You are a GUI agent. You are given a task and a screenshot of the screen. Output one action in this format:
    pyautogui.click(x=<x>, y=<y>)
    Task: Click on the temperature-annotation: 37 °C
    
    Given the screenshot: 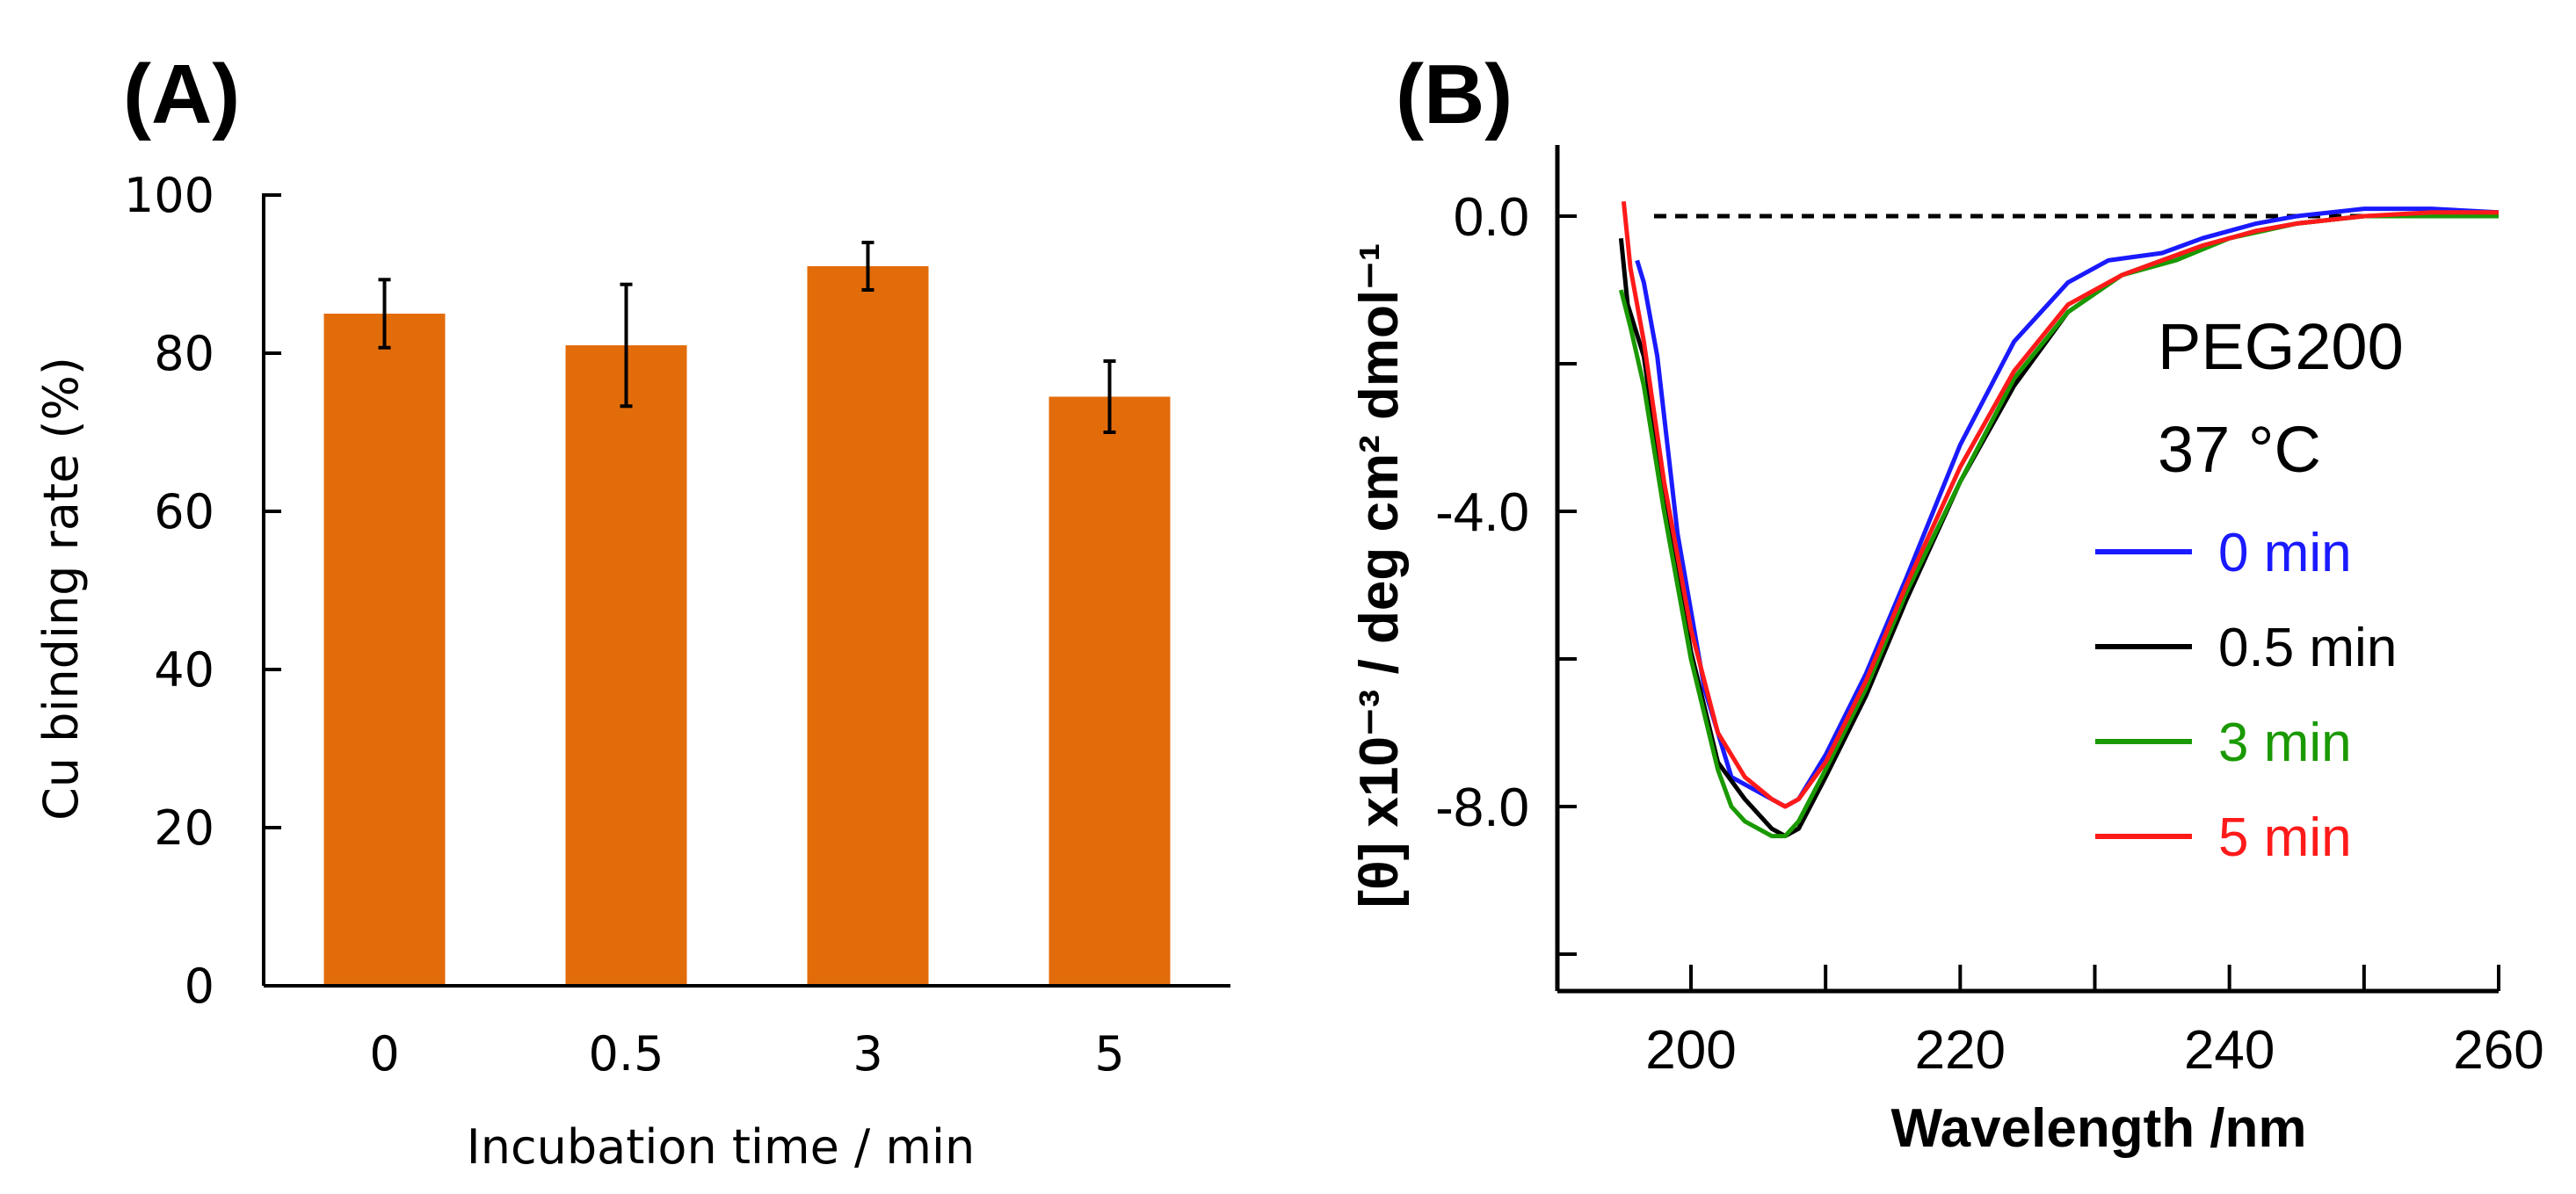 What is the action you would take?
    pyautogui.click(x=2239, y=449)
    